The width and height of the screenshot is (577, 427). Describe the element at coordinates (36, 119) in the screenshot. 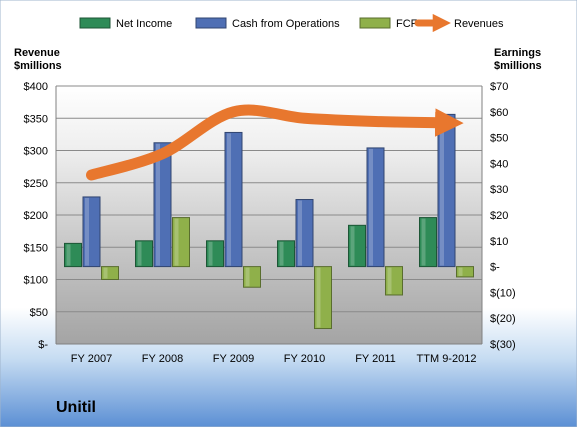

I see `left-tick-label: $350` at that location.